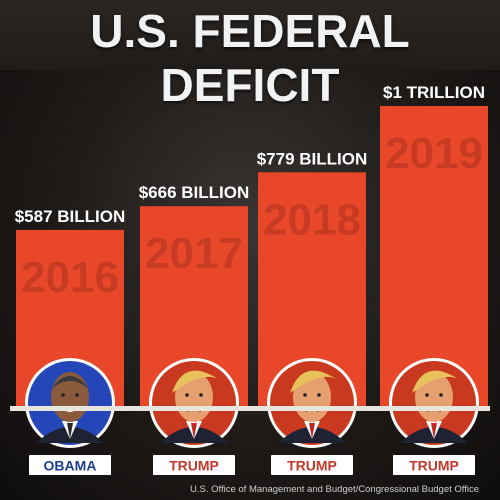 The image size is (500, 500). What do you see at coordinates (434, 92) in the screenshot?
I see `value-label: $1 TRILLION` at bounding box center [434, 92].